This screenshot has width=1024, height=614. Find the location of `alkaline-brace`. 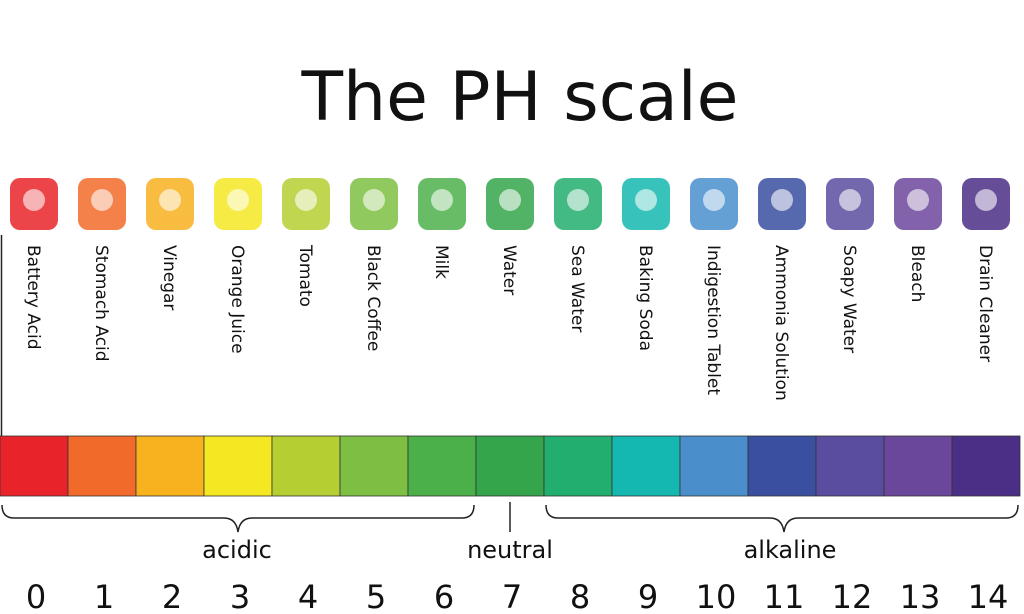

alkaline-brace is located at coordinates (782, 518).